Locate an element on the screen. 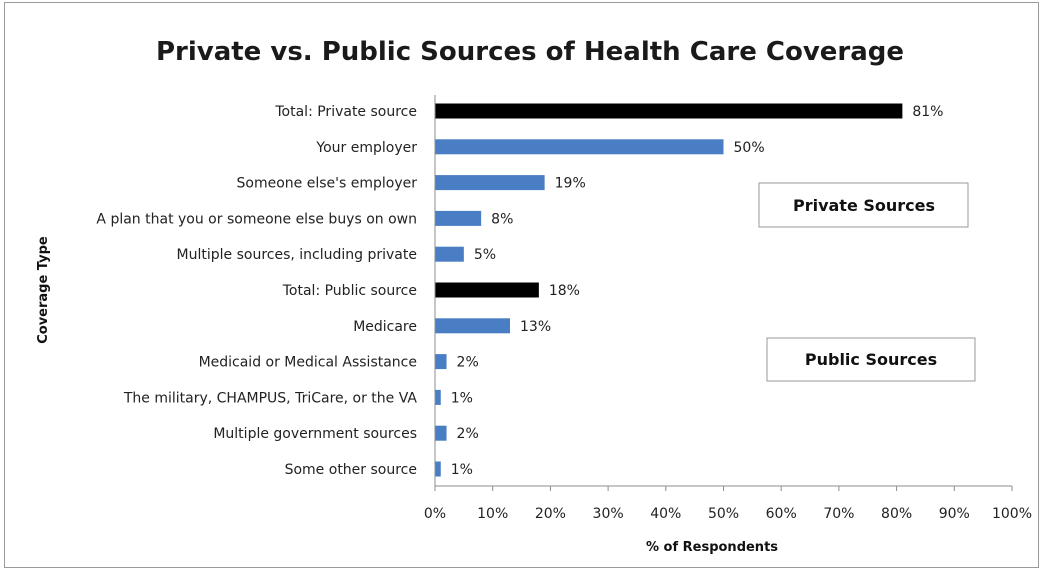 The image size is (1043, 572). x-tick-labels: 0% 10% 20% 30% 40% 50% 60% 70% 80% 90% 100% is located at coordinates (728, 514).